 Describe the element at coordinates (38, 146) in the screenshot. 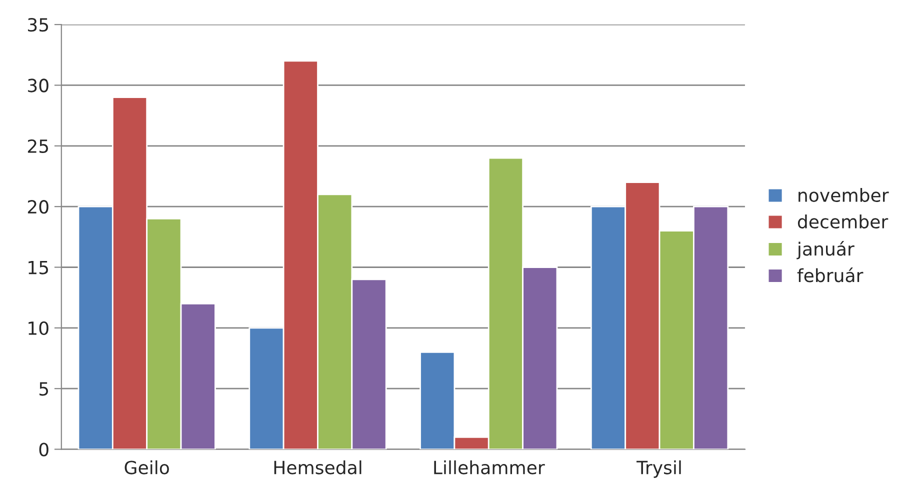

I see `y-tick-label: 25` at that location.